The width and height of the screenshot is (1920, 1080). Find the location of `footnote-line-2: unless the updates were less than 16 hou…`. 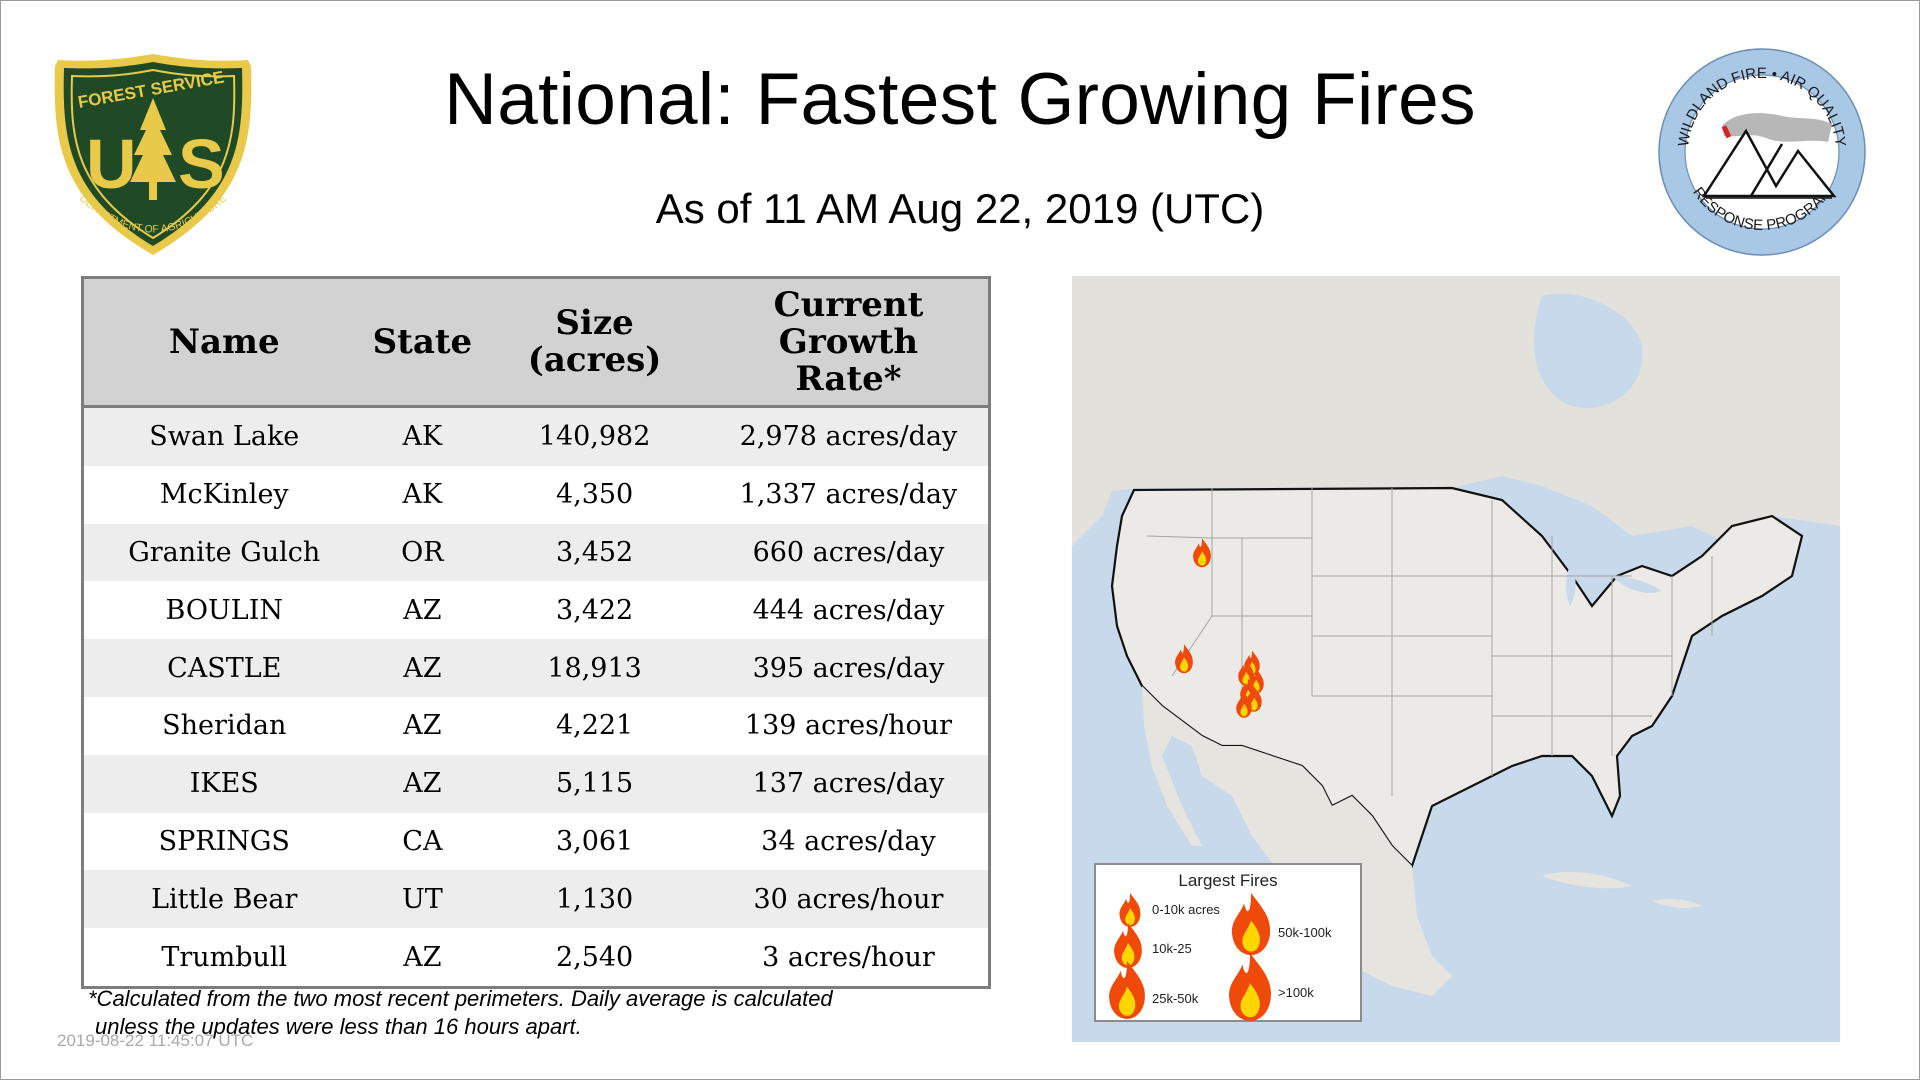

footnote-line-2: unless the updates were less than 16 hou… is located at coordinates (338, 1026).